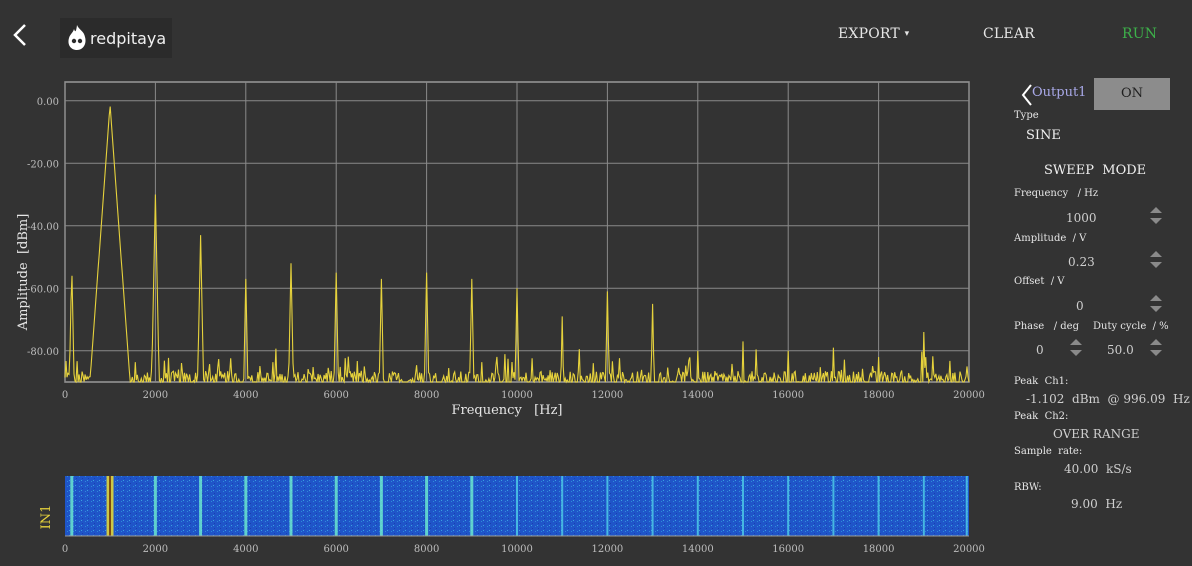 This screenshot has width=1192, height=566. What do you see at coordinates (426, 395) in the screenshot?
I see `x-tick-label: 8000` at bounding box center [426, 395].